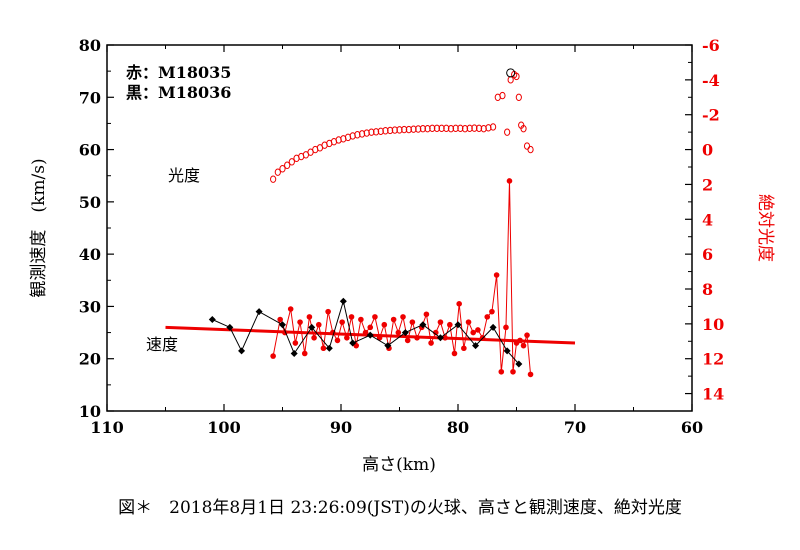 The height and width of the screenshot is (550, 800). Describe the element at coordinates (713, 324) in the screenshot. I see `y-tick-label-right: 10` at that location.